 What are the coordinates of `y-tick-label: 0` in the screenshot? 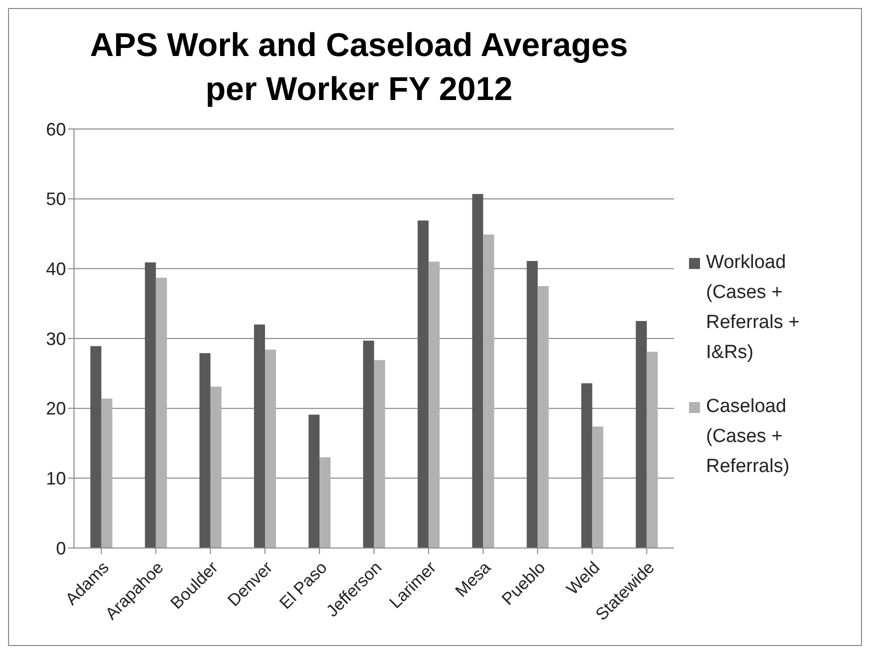 It's located at (61, 548).